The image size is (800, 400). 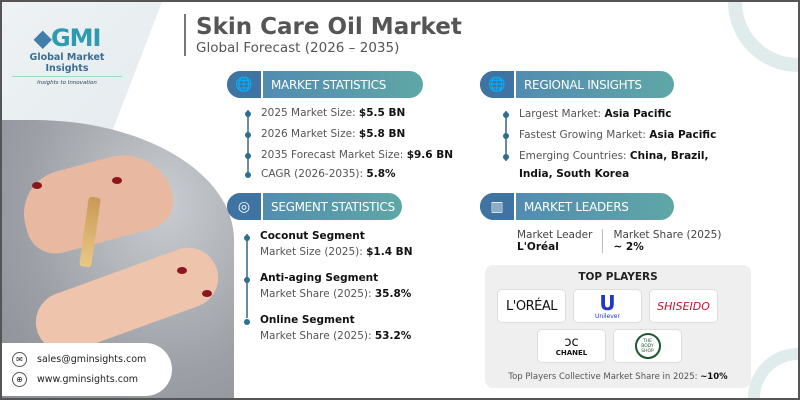 What do you see at coordinates (618, 277) in the screenshot?
I see `top-players-title: TOP PLAYERS` at bounding box center [618, 277].